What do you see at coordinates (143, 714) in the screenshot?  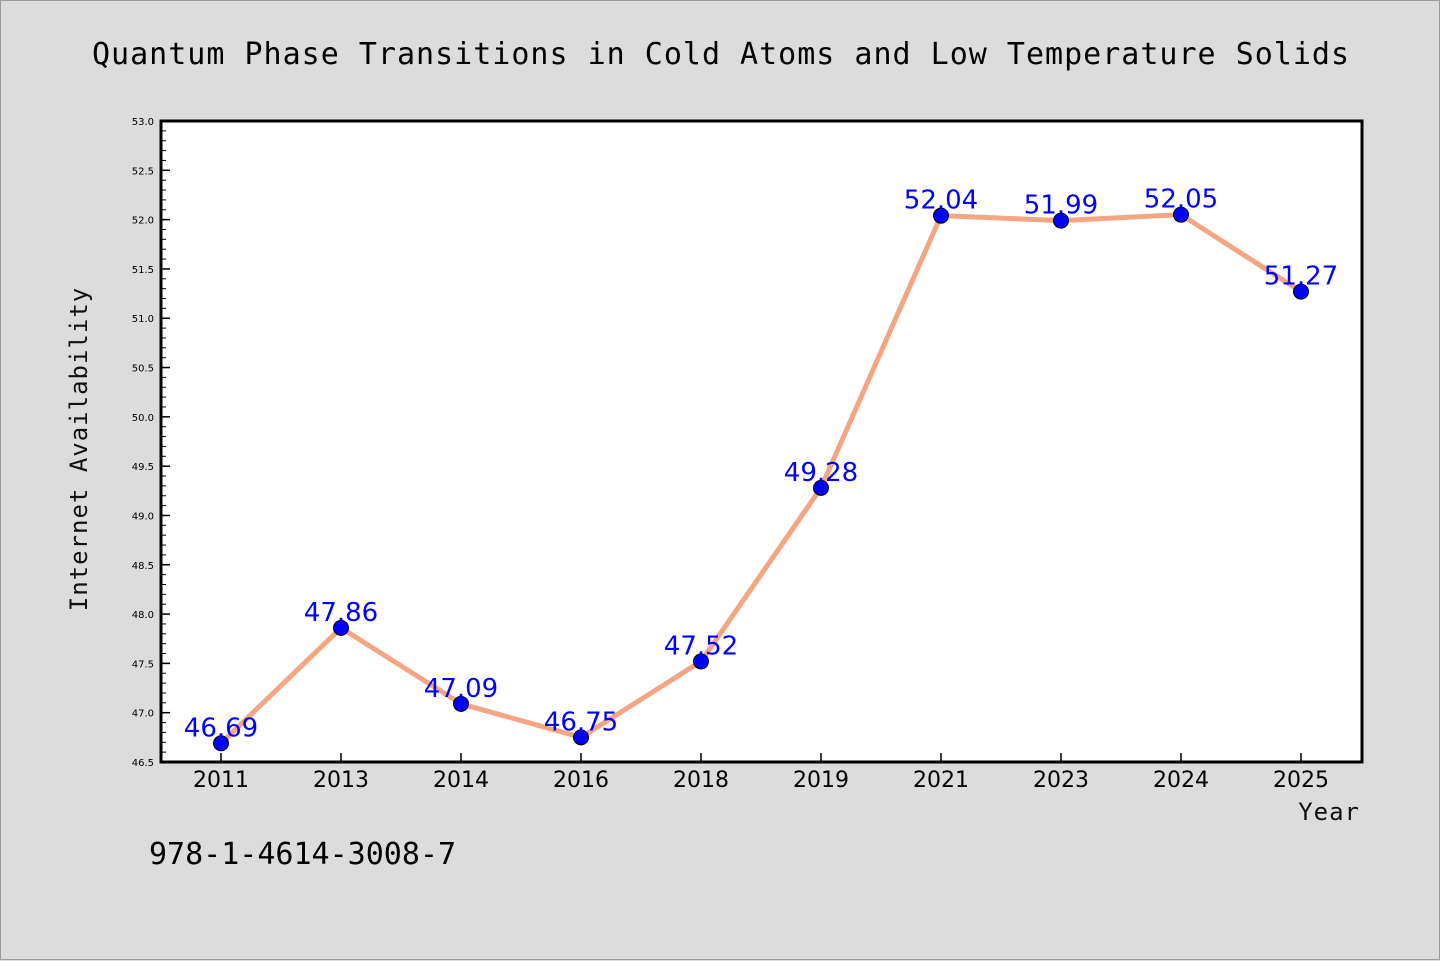 I see `y-tick-label: 47.0` at bounding box center [143, 714].